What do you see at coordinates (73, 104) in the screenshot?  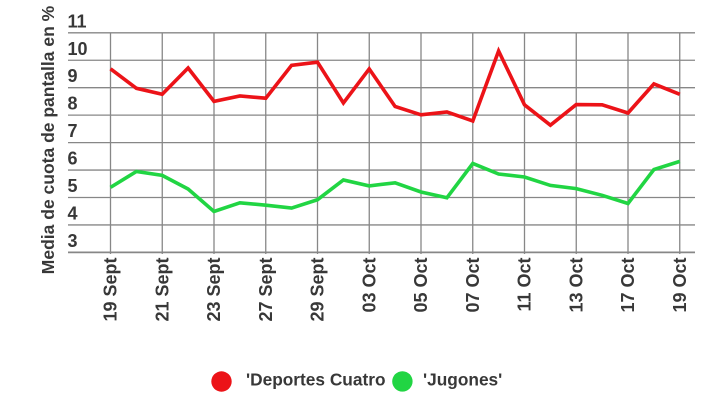 I see `svg-text: 8` at bounding box center [73, 104].